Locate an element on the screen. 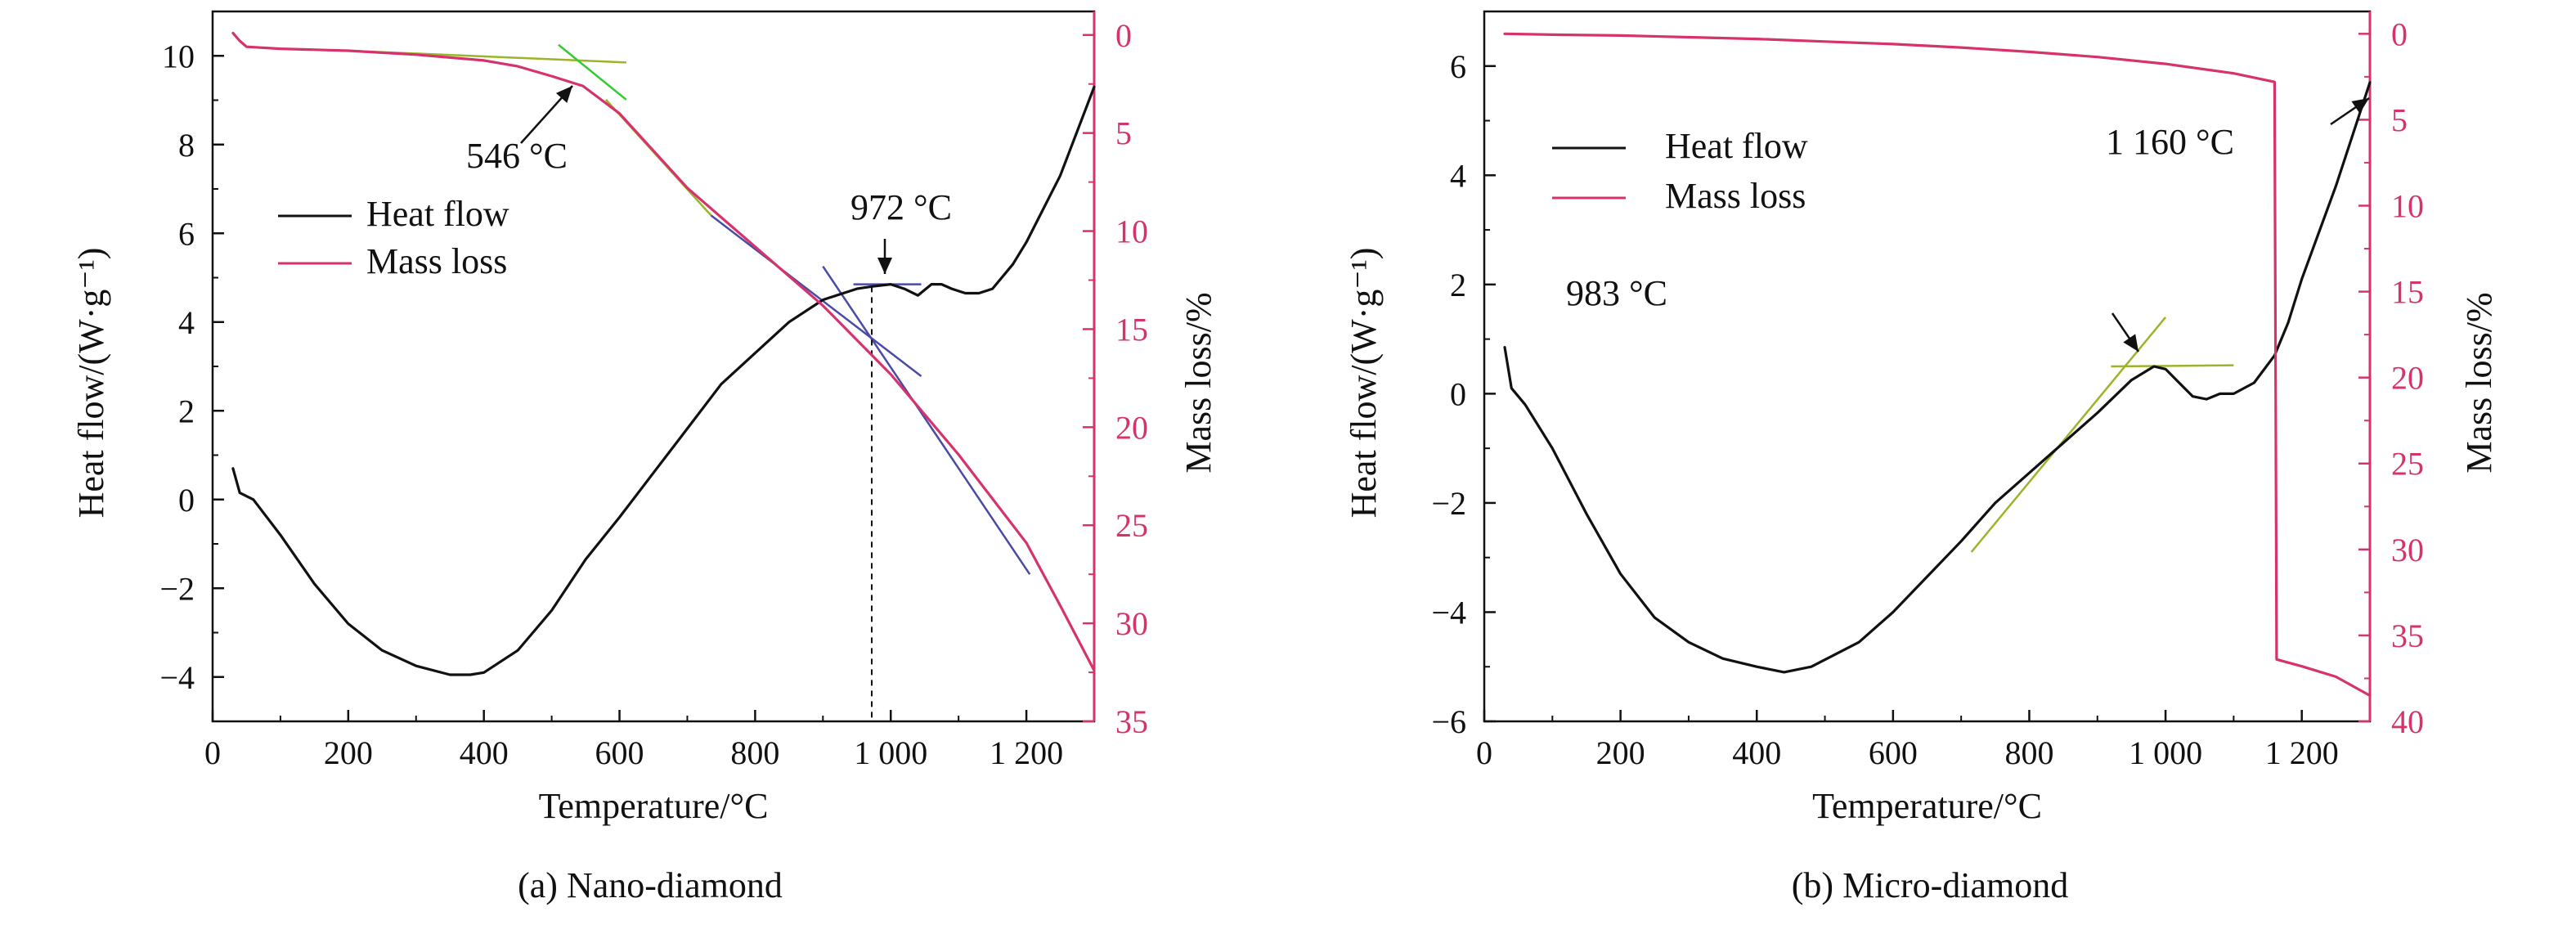 The width and height of the screenshot is (2576, 925). panel-caption: (a) Nano-diamond is located at coordinates (650, 885).